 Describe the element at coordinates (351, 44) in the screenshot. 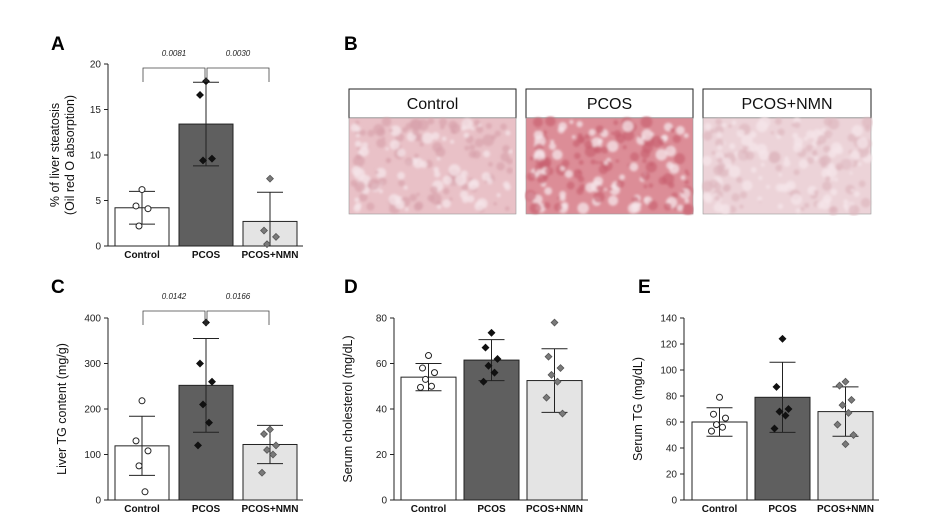

I see `panel-letter-b: B` at that location.